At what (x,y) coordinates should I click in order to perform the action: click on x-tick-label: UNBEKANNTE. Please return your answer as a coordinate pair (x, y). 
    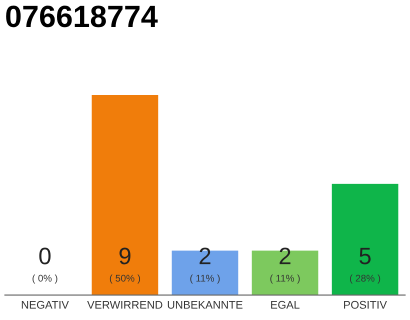
    Looking at the image, I should click on (205, 305).